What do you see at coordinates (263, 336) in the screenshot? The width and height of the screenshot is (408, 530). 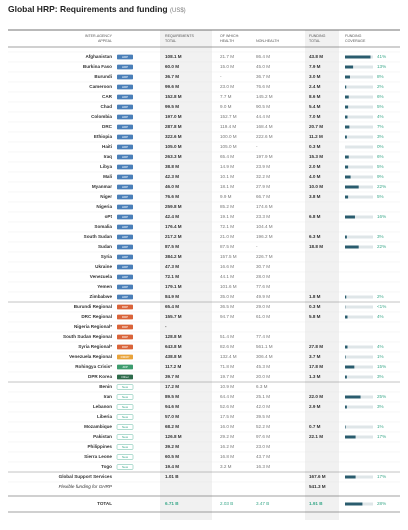 I see `cell-non-health: 77.4 M` at bounding box center [263, 336].